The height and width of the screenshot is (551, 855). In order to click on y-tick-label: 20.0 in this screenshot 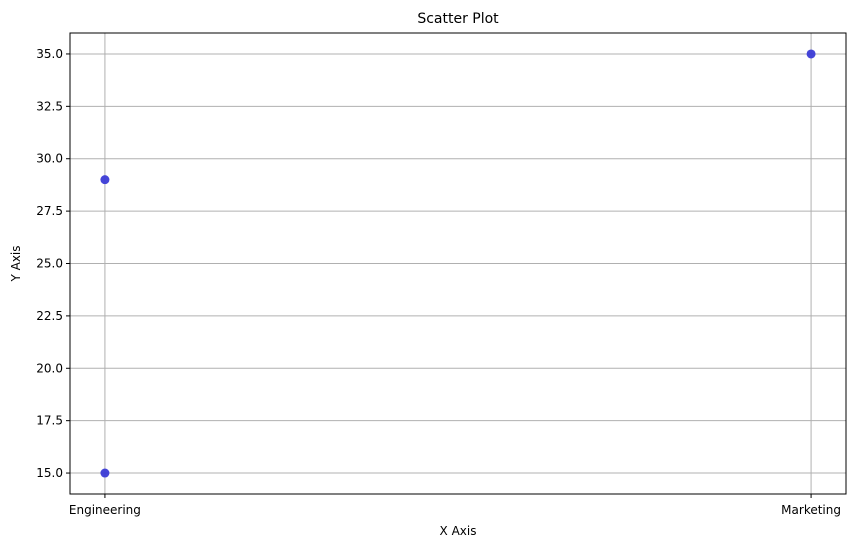, I will do `click(49, 368)`.